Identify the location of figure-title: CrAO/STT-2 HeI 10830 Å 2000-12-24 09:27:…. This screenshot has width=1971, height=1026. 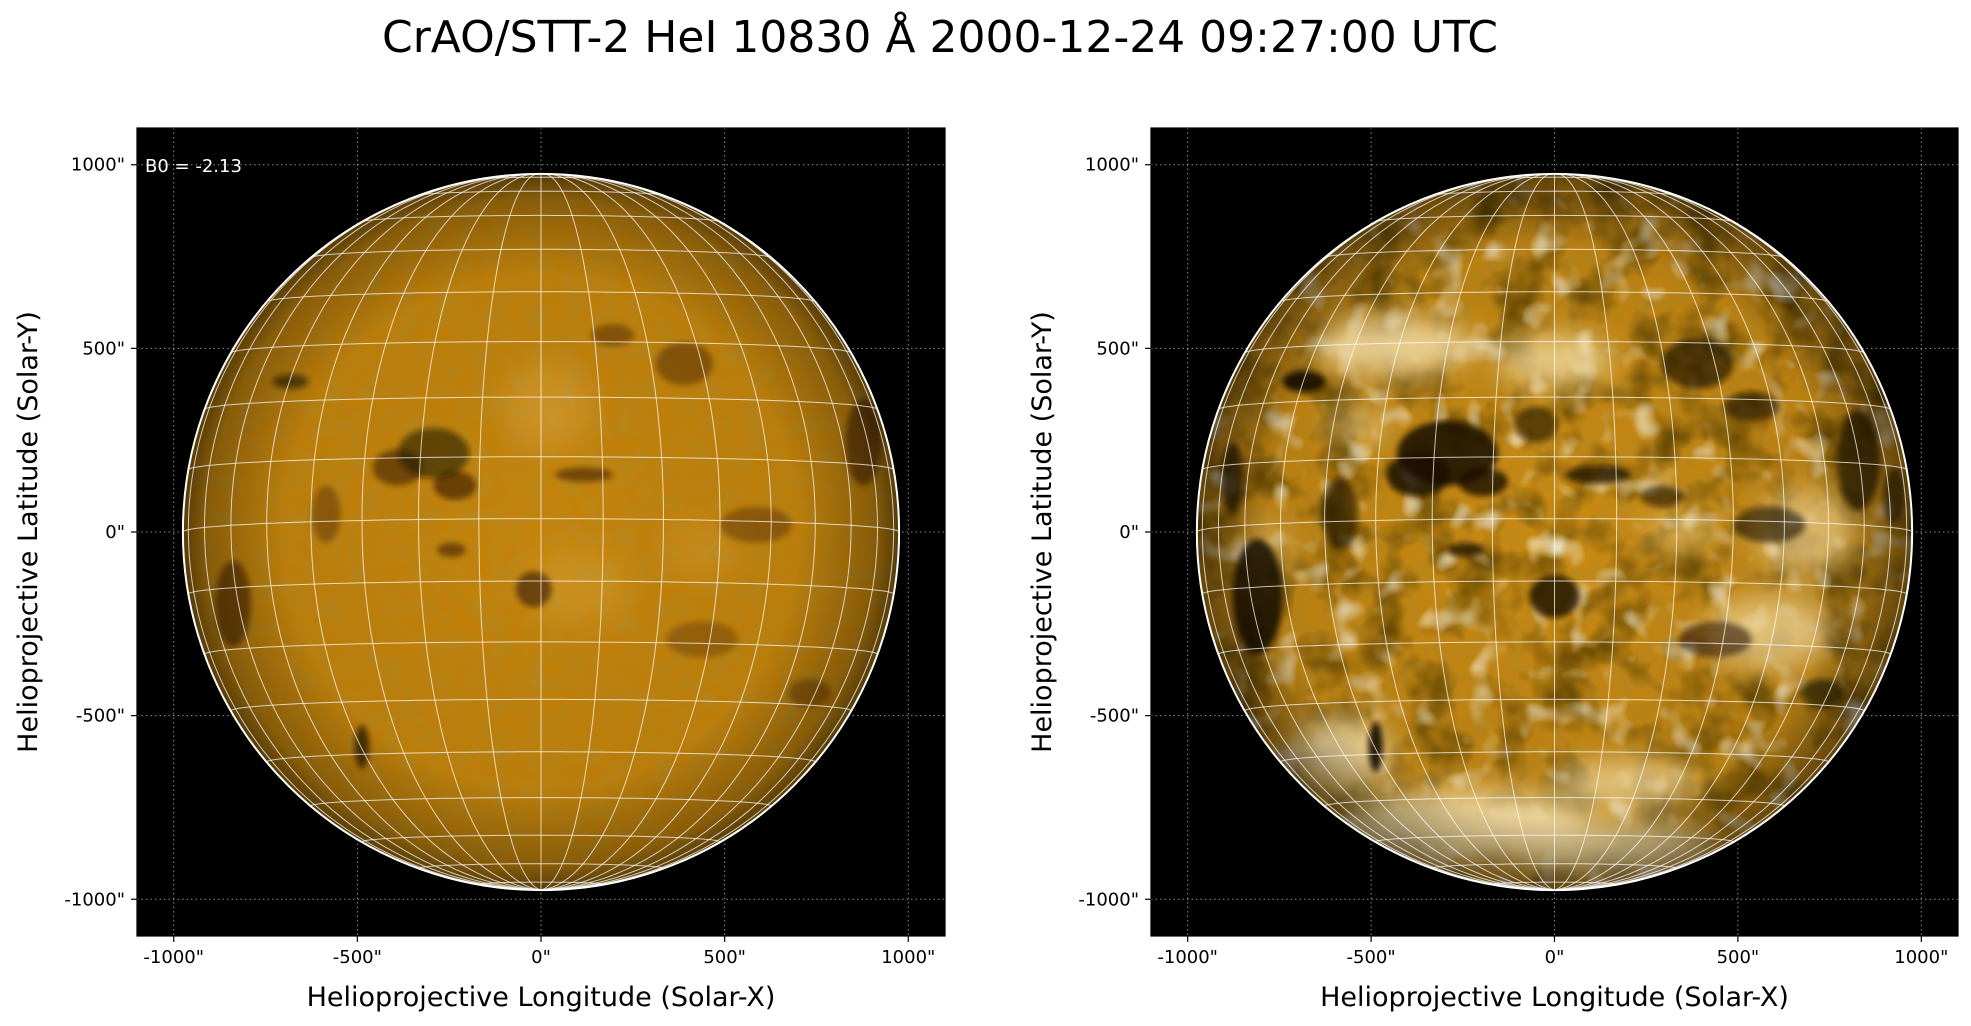
(940, 36).